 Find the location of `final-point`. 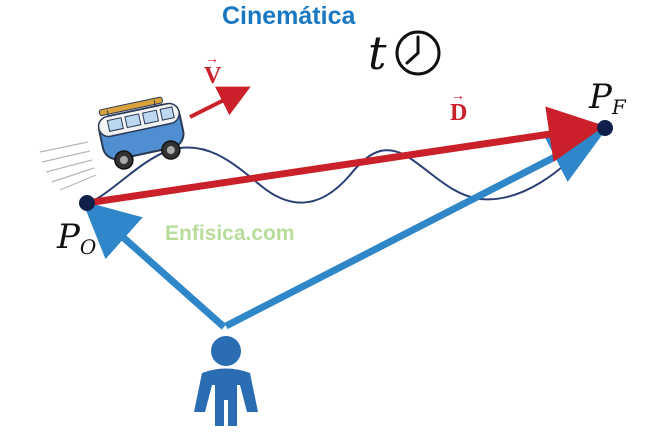

final-point is located at coordinates (605, 128).